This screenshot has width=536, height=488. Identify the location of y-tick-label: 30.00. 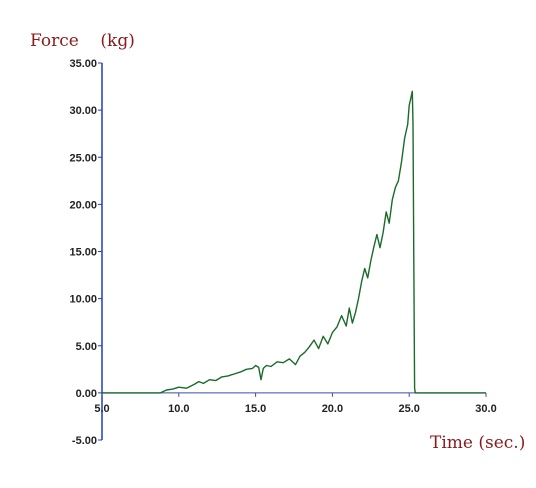
(83, 111).